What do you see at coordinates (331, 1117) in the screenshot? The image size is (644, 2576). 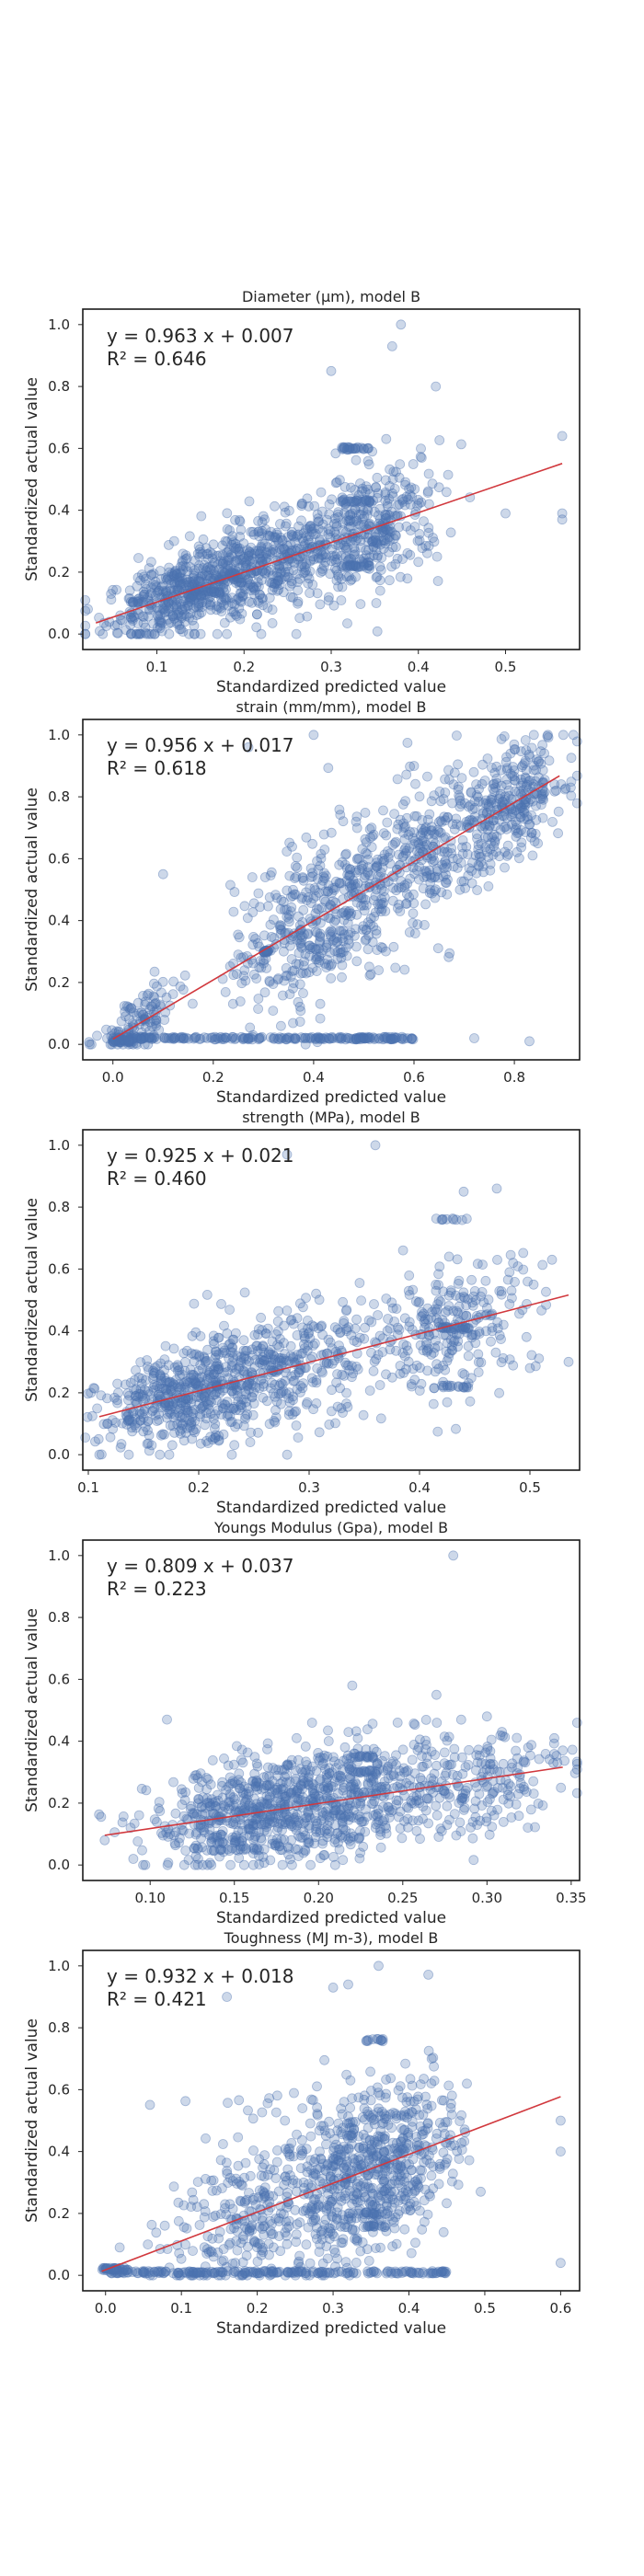 I see `panel-title: strength (MPa), model B` at bounding box center [331, 1117].